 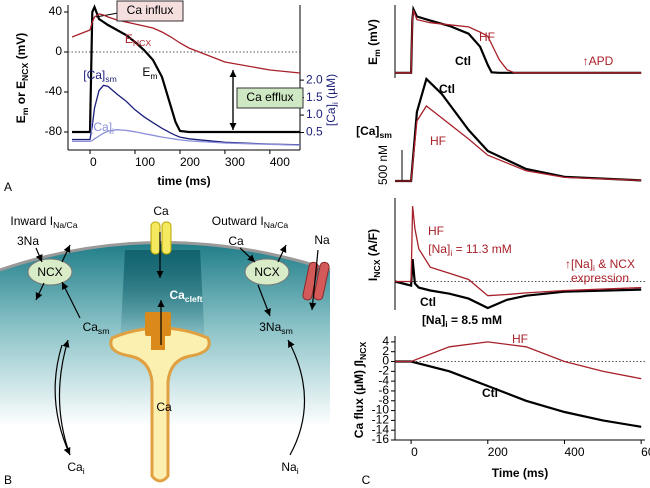 I want to click on annotation-part: i, so click(x=446, y=324).